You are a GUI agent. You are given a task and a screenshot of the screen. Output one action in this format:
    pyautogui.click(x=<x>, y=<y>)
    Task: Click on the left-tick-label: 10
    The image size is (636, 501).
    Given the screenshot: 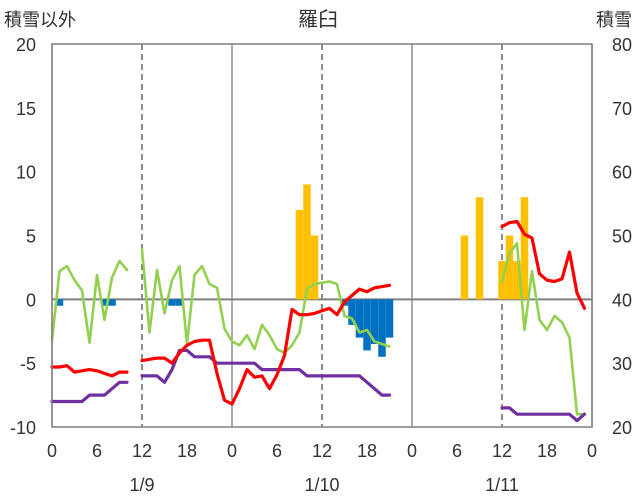 What is the action you would take?
    pyautogui.click(x=26, y=173)
    